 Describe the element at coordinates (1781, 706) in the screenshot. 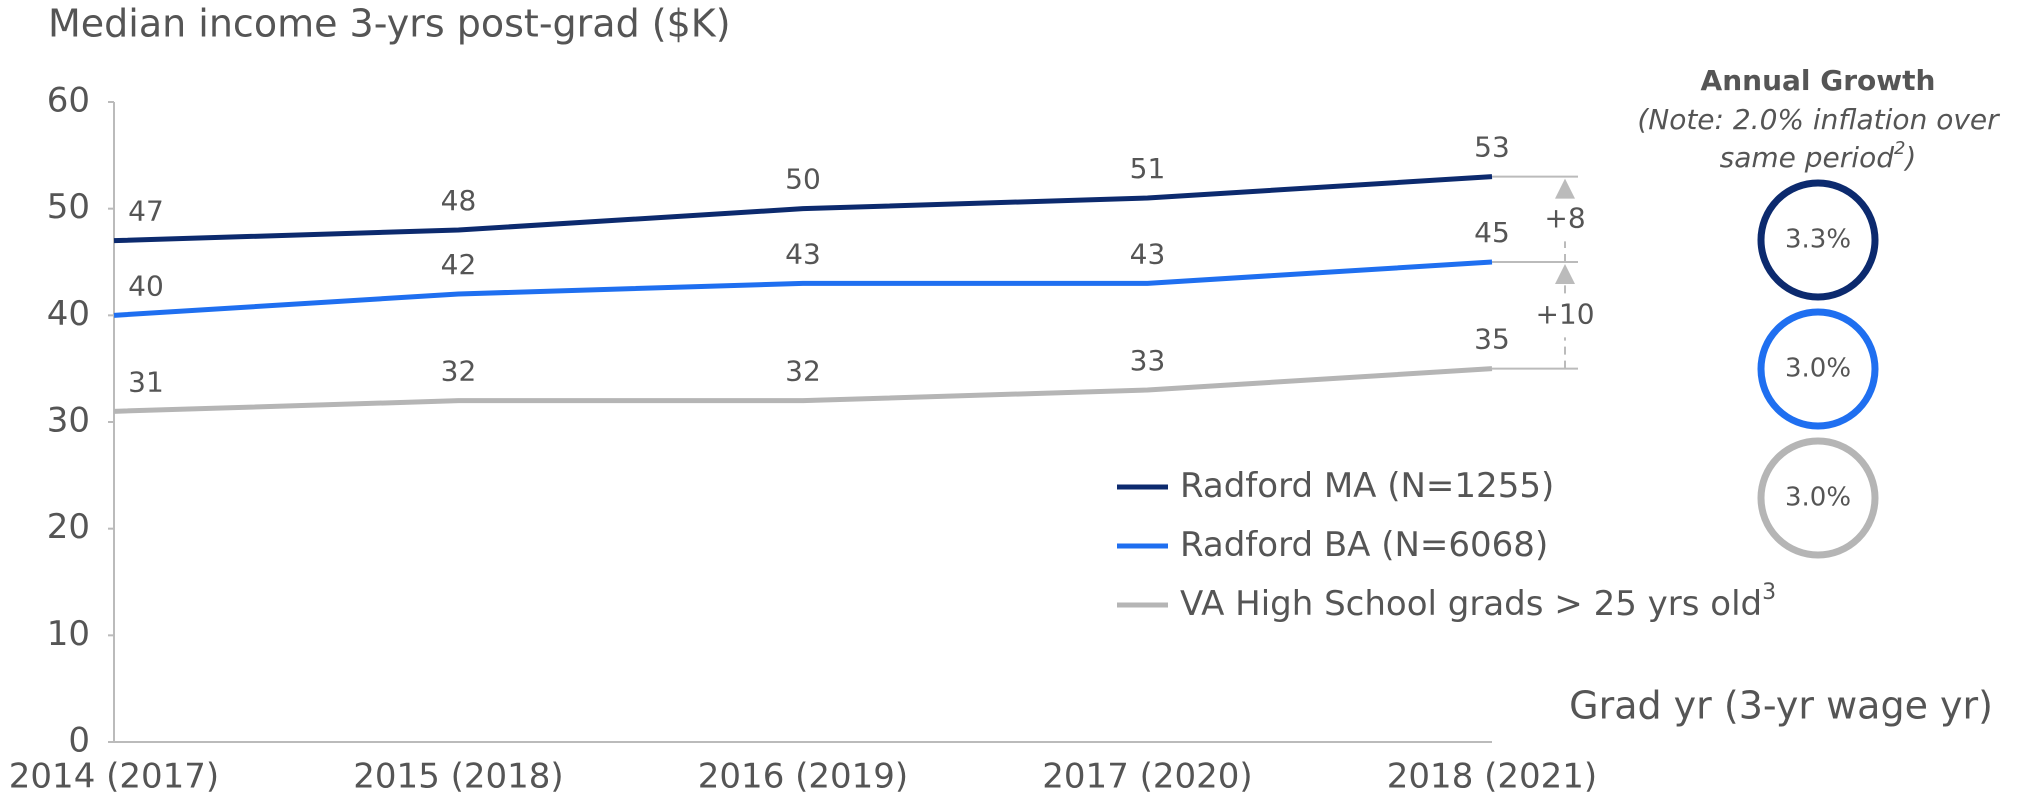

I see `x-axis-label: Grad yr (3-yr wage yr)` at that location.